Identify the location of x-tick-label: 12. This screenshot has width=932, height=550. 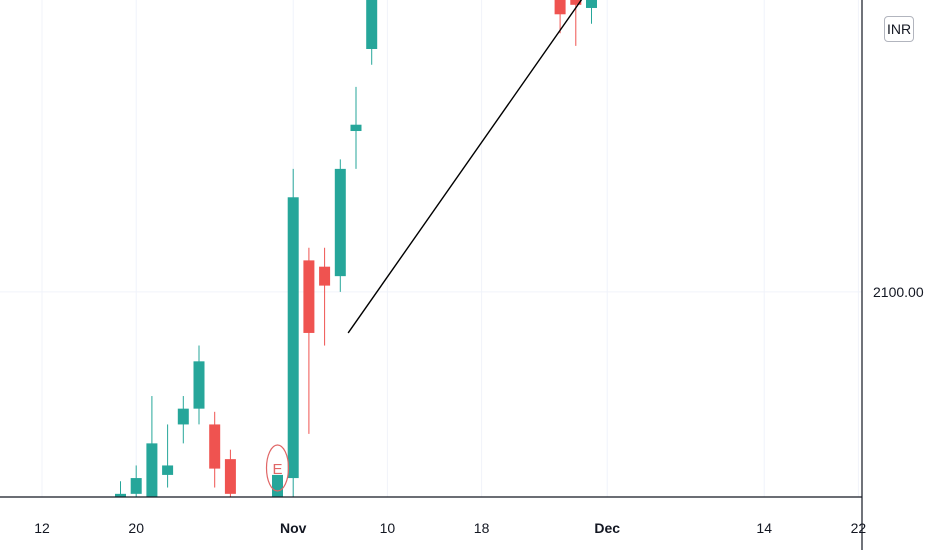
(42, 528).